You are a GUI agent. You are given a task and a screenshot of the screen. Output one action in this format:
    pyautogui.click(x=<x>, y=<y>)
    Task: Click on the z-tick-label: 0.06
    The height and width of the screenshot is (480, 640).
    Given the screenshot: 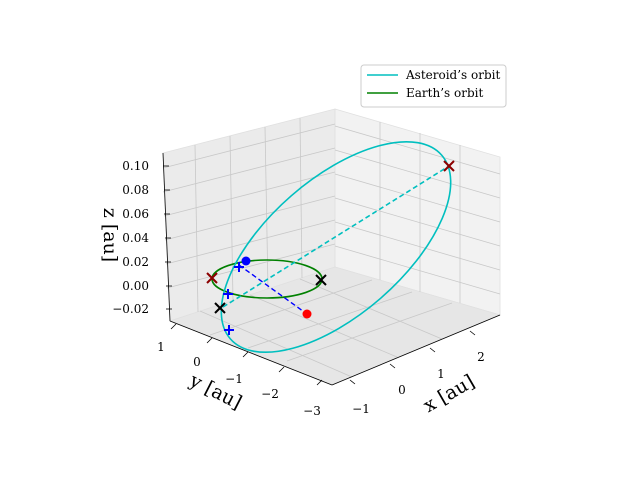 What is the action you would take?
    pyautogui.click(x=135, y=214)
    